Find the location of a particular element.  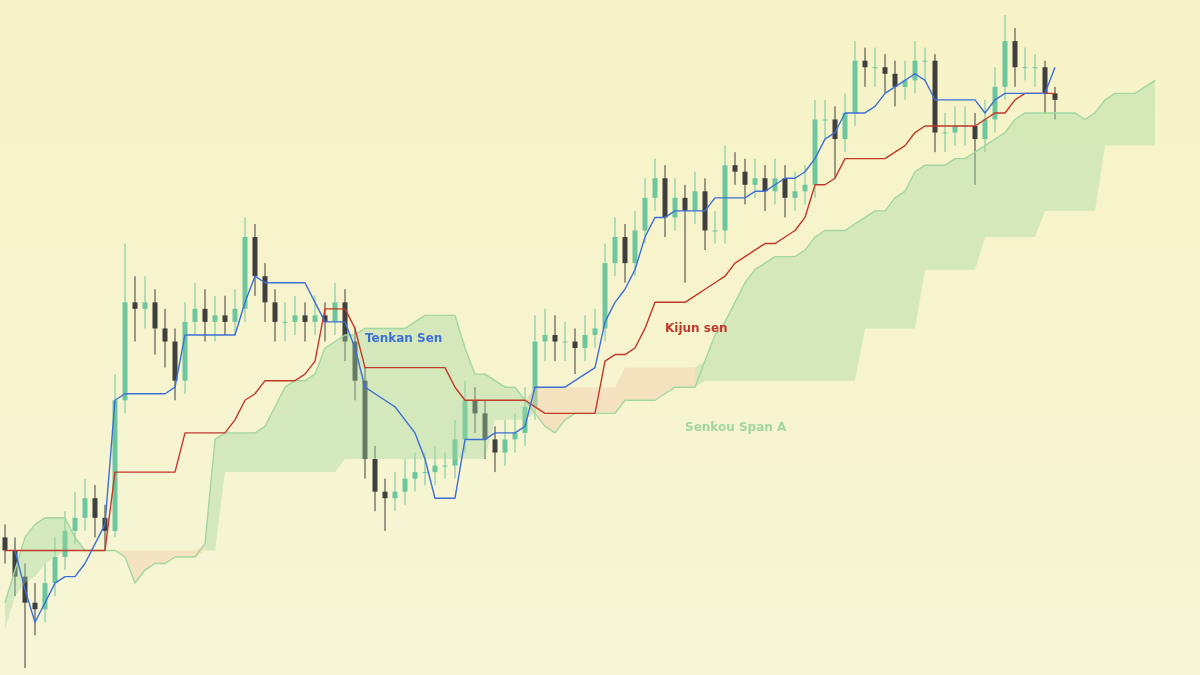

series-label: Tenkan Sen is located at coordinates (404, 338).